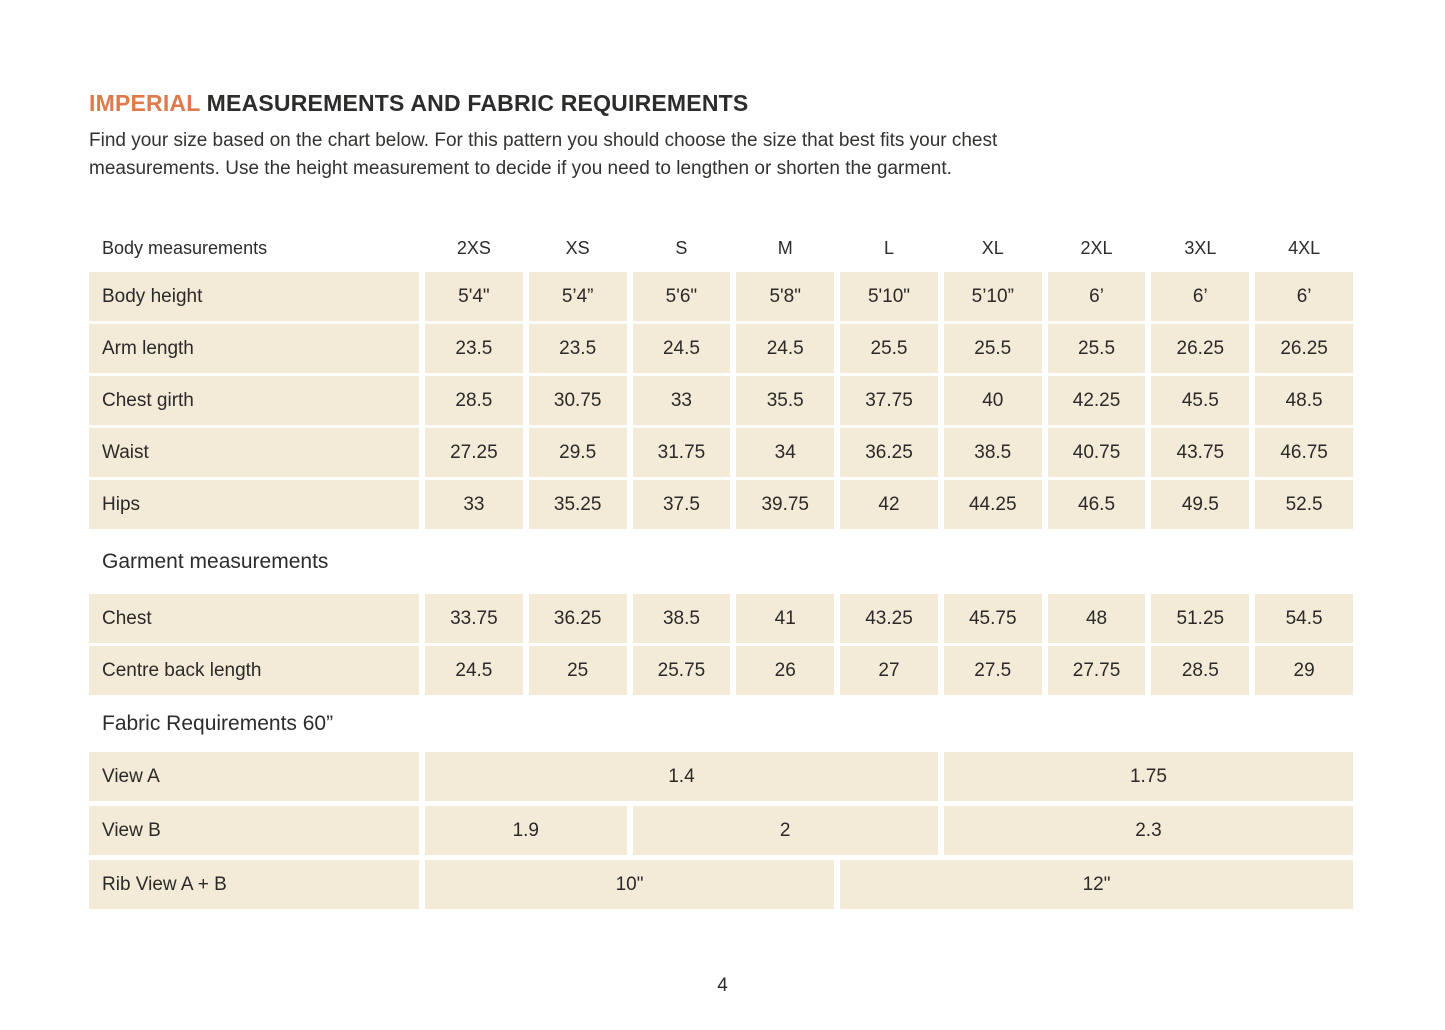  Describe the element at coordinates (681, 452) in the screenshot. I see `table-cell: 31.75` at that location.